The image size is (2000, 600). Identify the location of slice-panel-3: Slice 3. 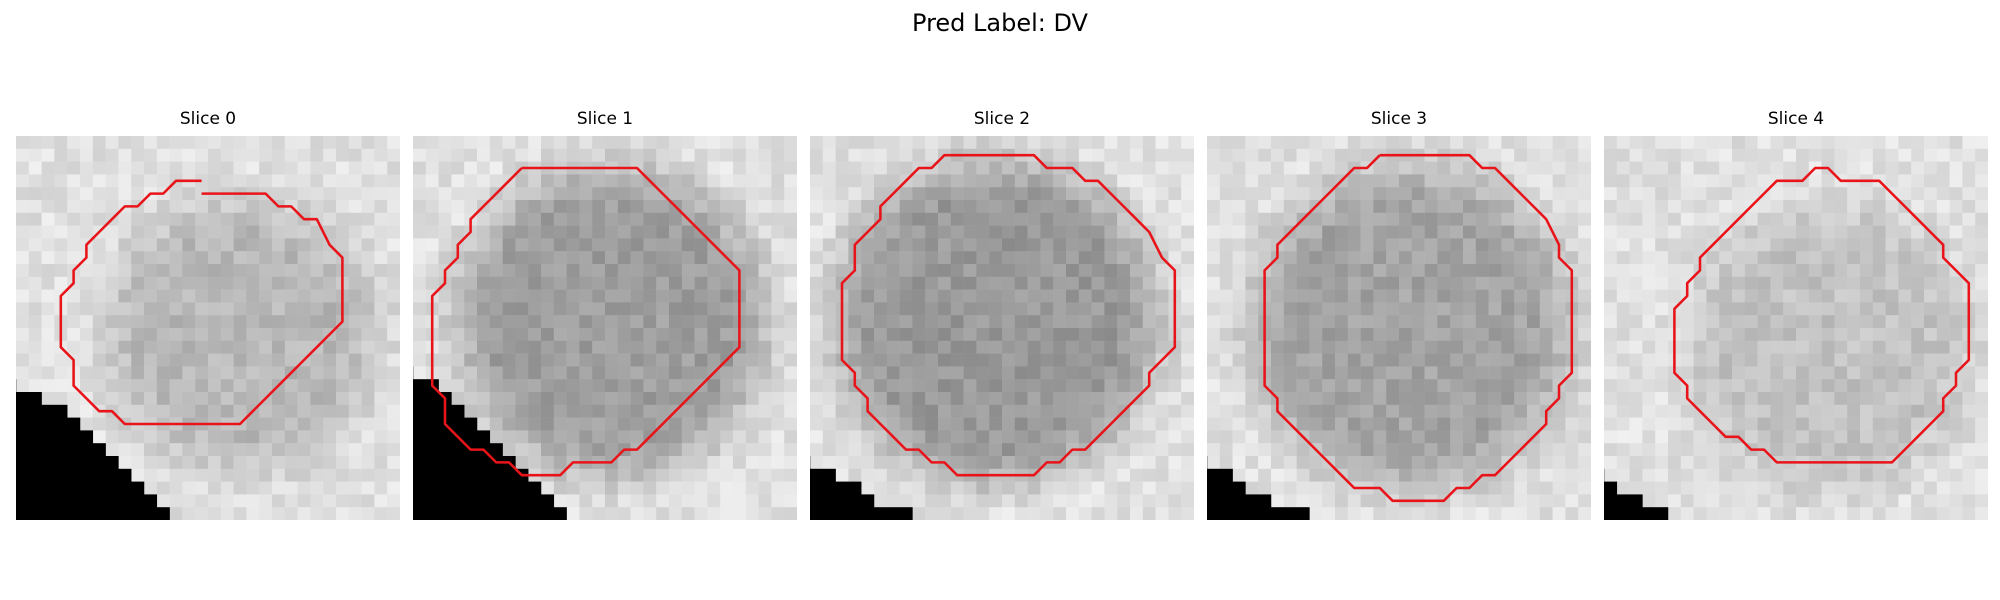
(1399, 314).